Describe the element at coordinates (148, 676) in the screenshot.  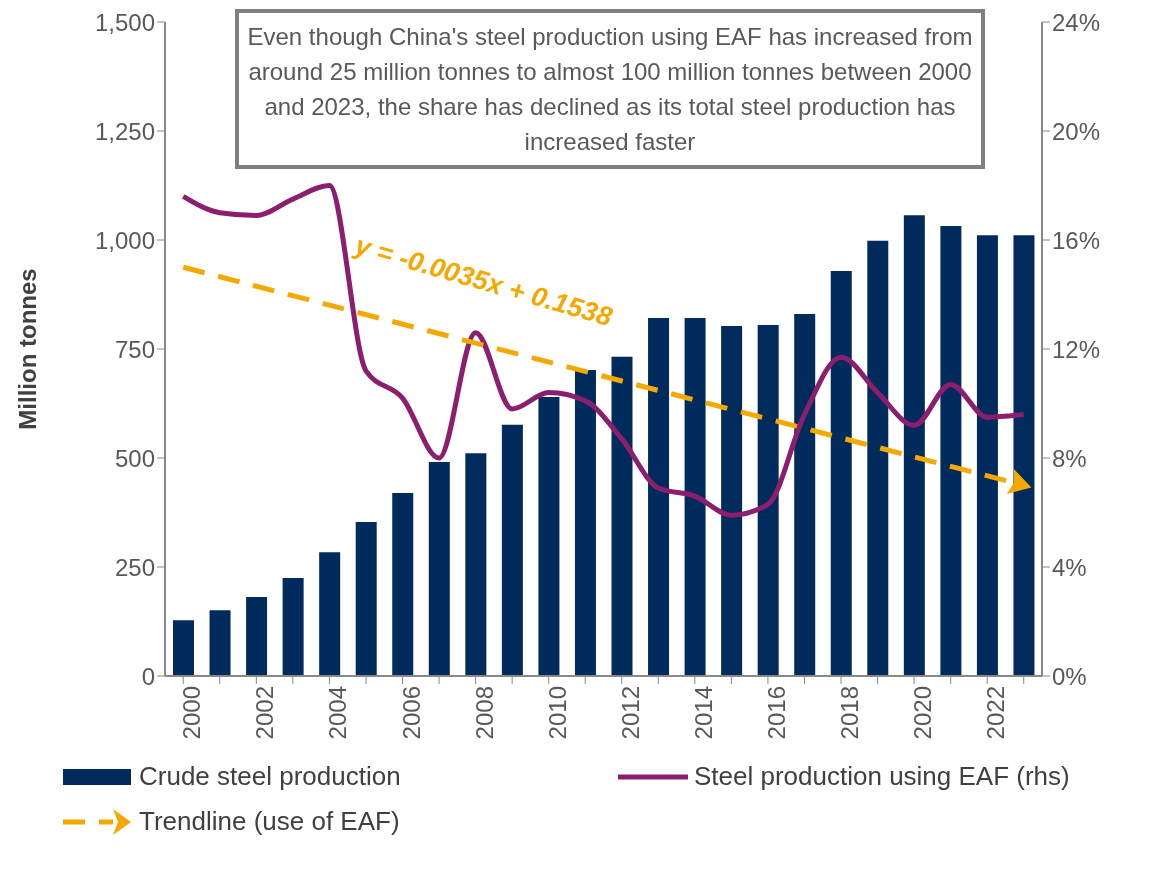
I see `y-tick-label: 0` at that location.